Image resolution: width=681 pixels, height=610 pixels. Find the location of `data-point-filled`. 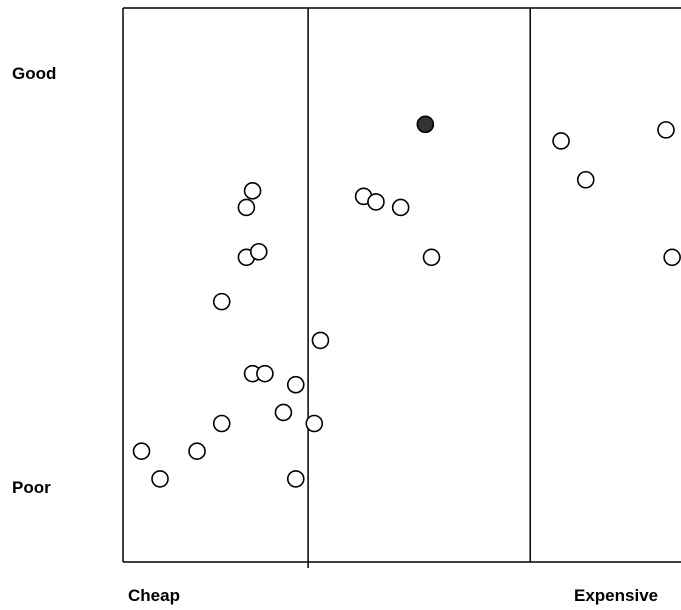

data-point-filled is located at coordinates (425, 124).